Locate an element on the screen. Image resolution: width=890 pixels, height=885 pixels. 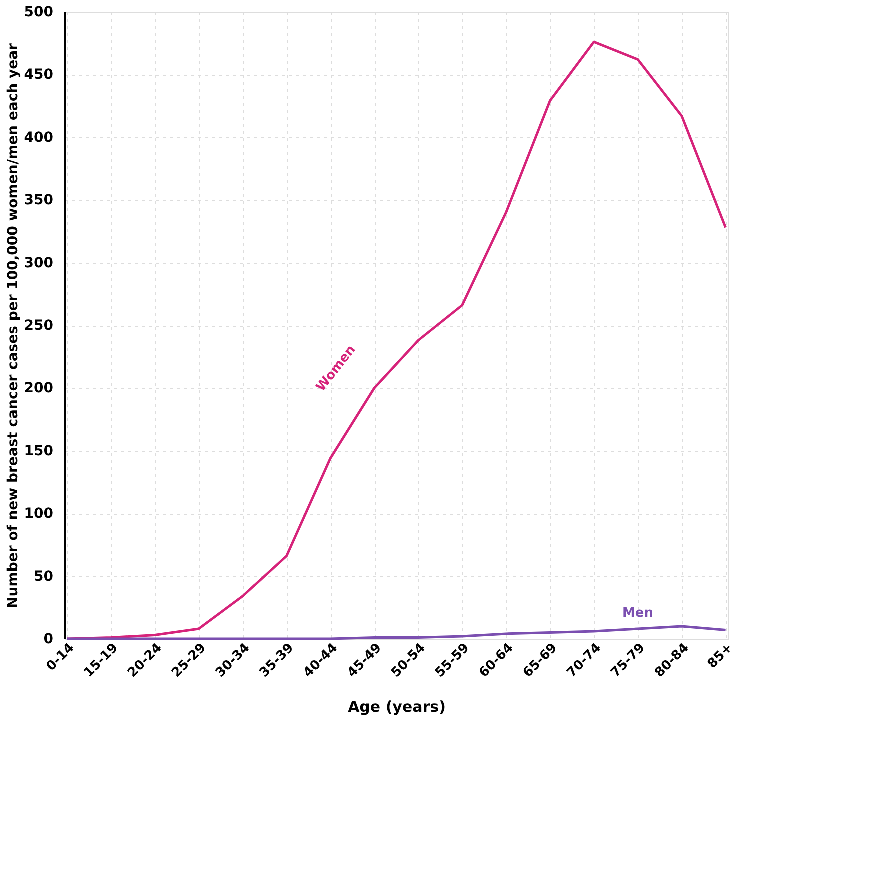
y-tick-label: 0 is located at coordinates (49, 640).